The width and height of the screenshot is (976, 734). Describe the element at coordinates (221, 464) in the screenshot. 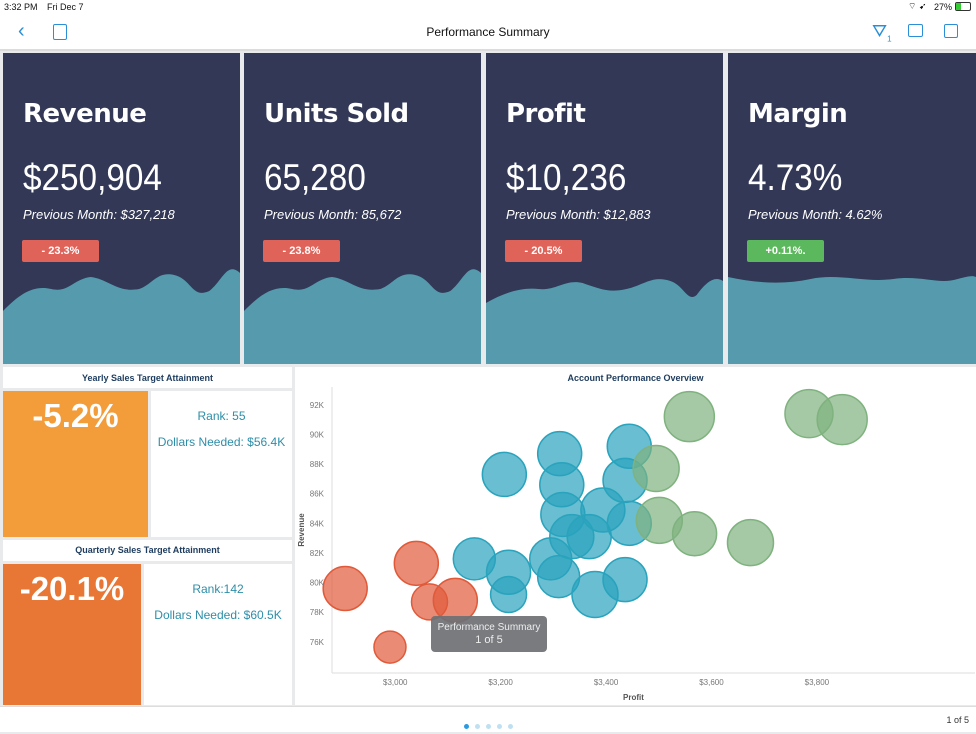

I see `yearly-info: Rank: 55 Dollars Needed: $56.4K` at that location.